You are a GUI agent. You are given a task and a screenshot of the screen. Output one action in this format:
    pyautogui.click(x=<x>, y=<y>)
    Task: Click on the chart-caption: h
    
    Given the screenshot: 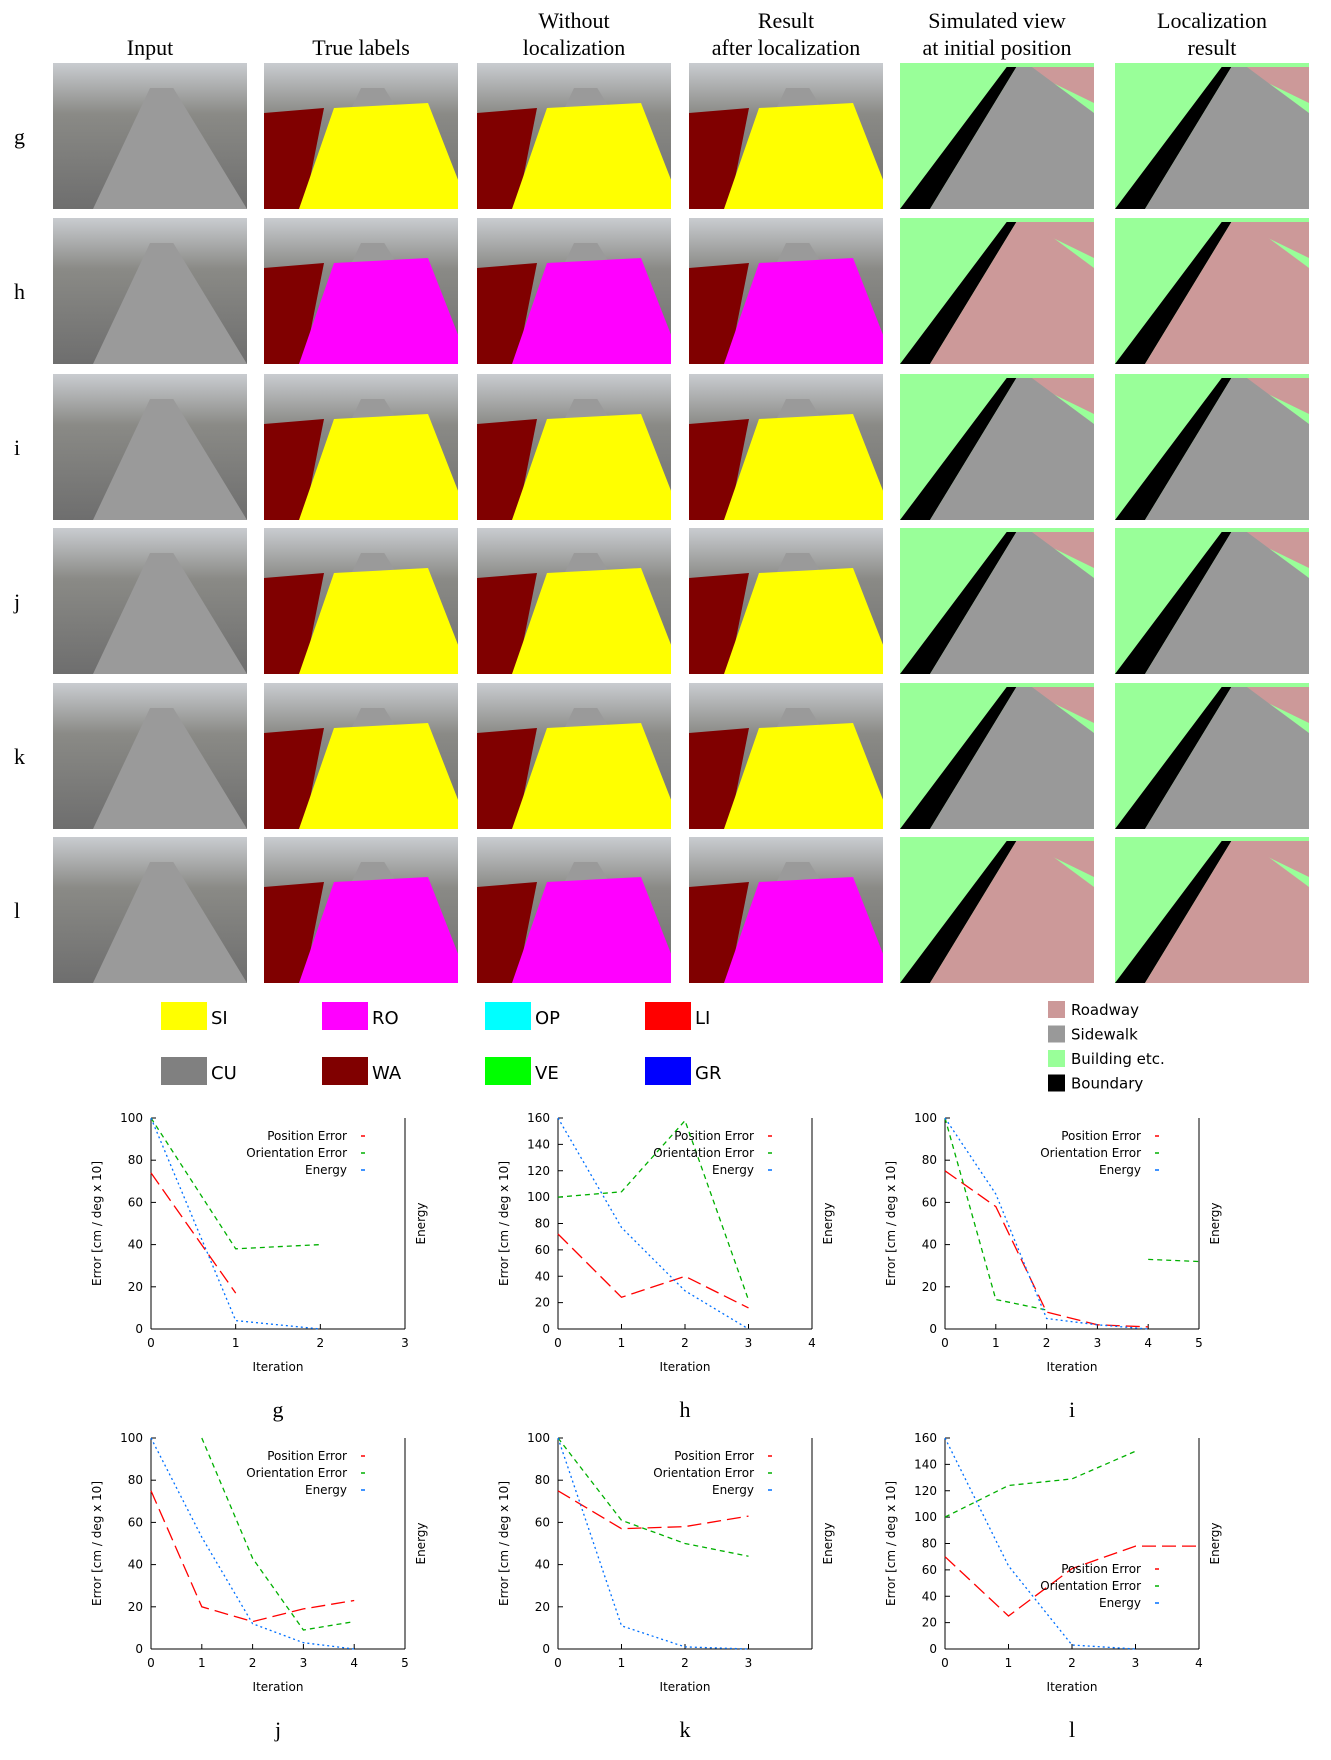 What is the action you would take?
    pyautogui.click(x=685, y=1409)
    